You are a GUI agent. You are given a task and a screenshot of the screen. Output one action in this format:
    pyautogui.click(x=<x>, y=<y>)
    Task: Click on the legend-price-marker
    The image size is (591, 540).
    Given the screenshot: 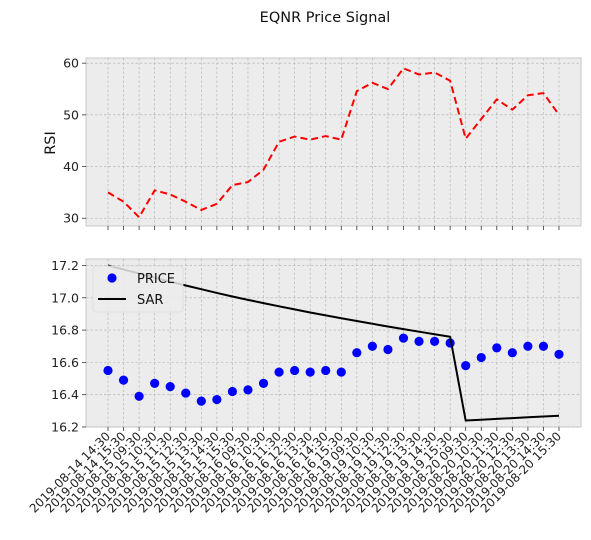 What is the action you would take?
    pyautogui.click(x=112, y=278)
    